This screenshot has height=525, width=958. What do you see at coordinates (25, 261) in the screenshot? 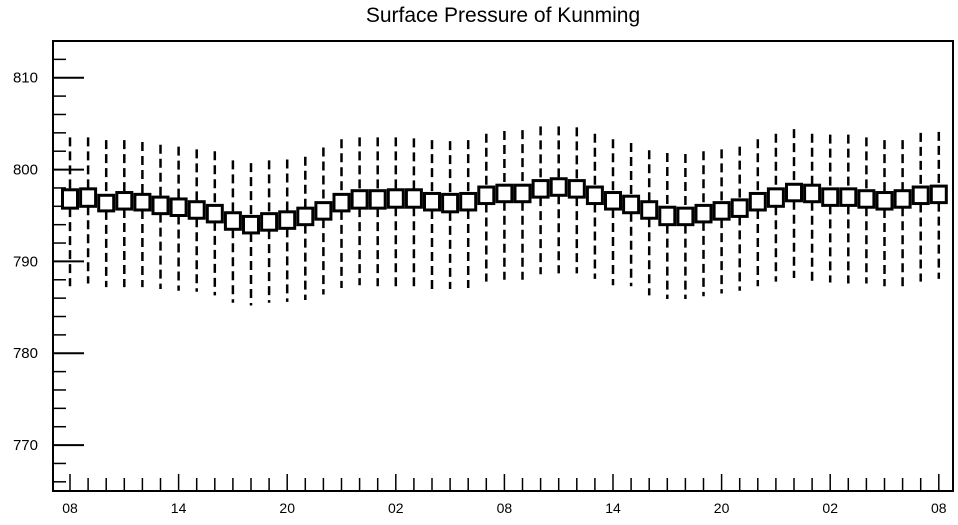
I see `y-tick-label: 790` at bounding box center [25, 261].